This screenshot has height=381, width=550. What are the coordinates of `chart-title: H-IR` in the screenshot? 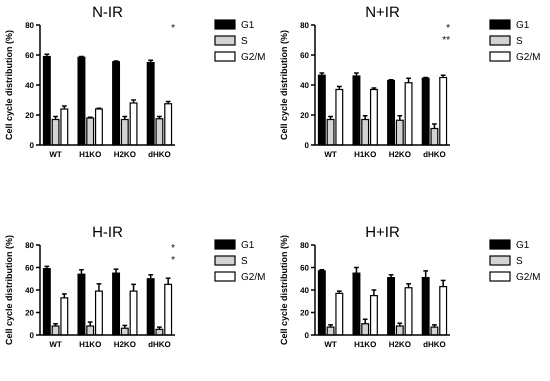 It's located at (108, 232).